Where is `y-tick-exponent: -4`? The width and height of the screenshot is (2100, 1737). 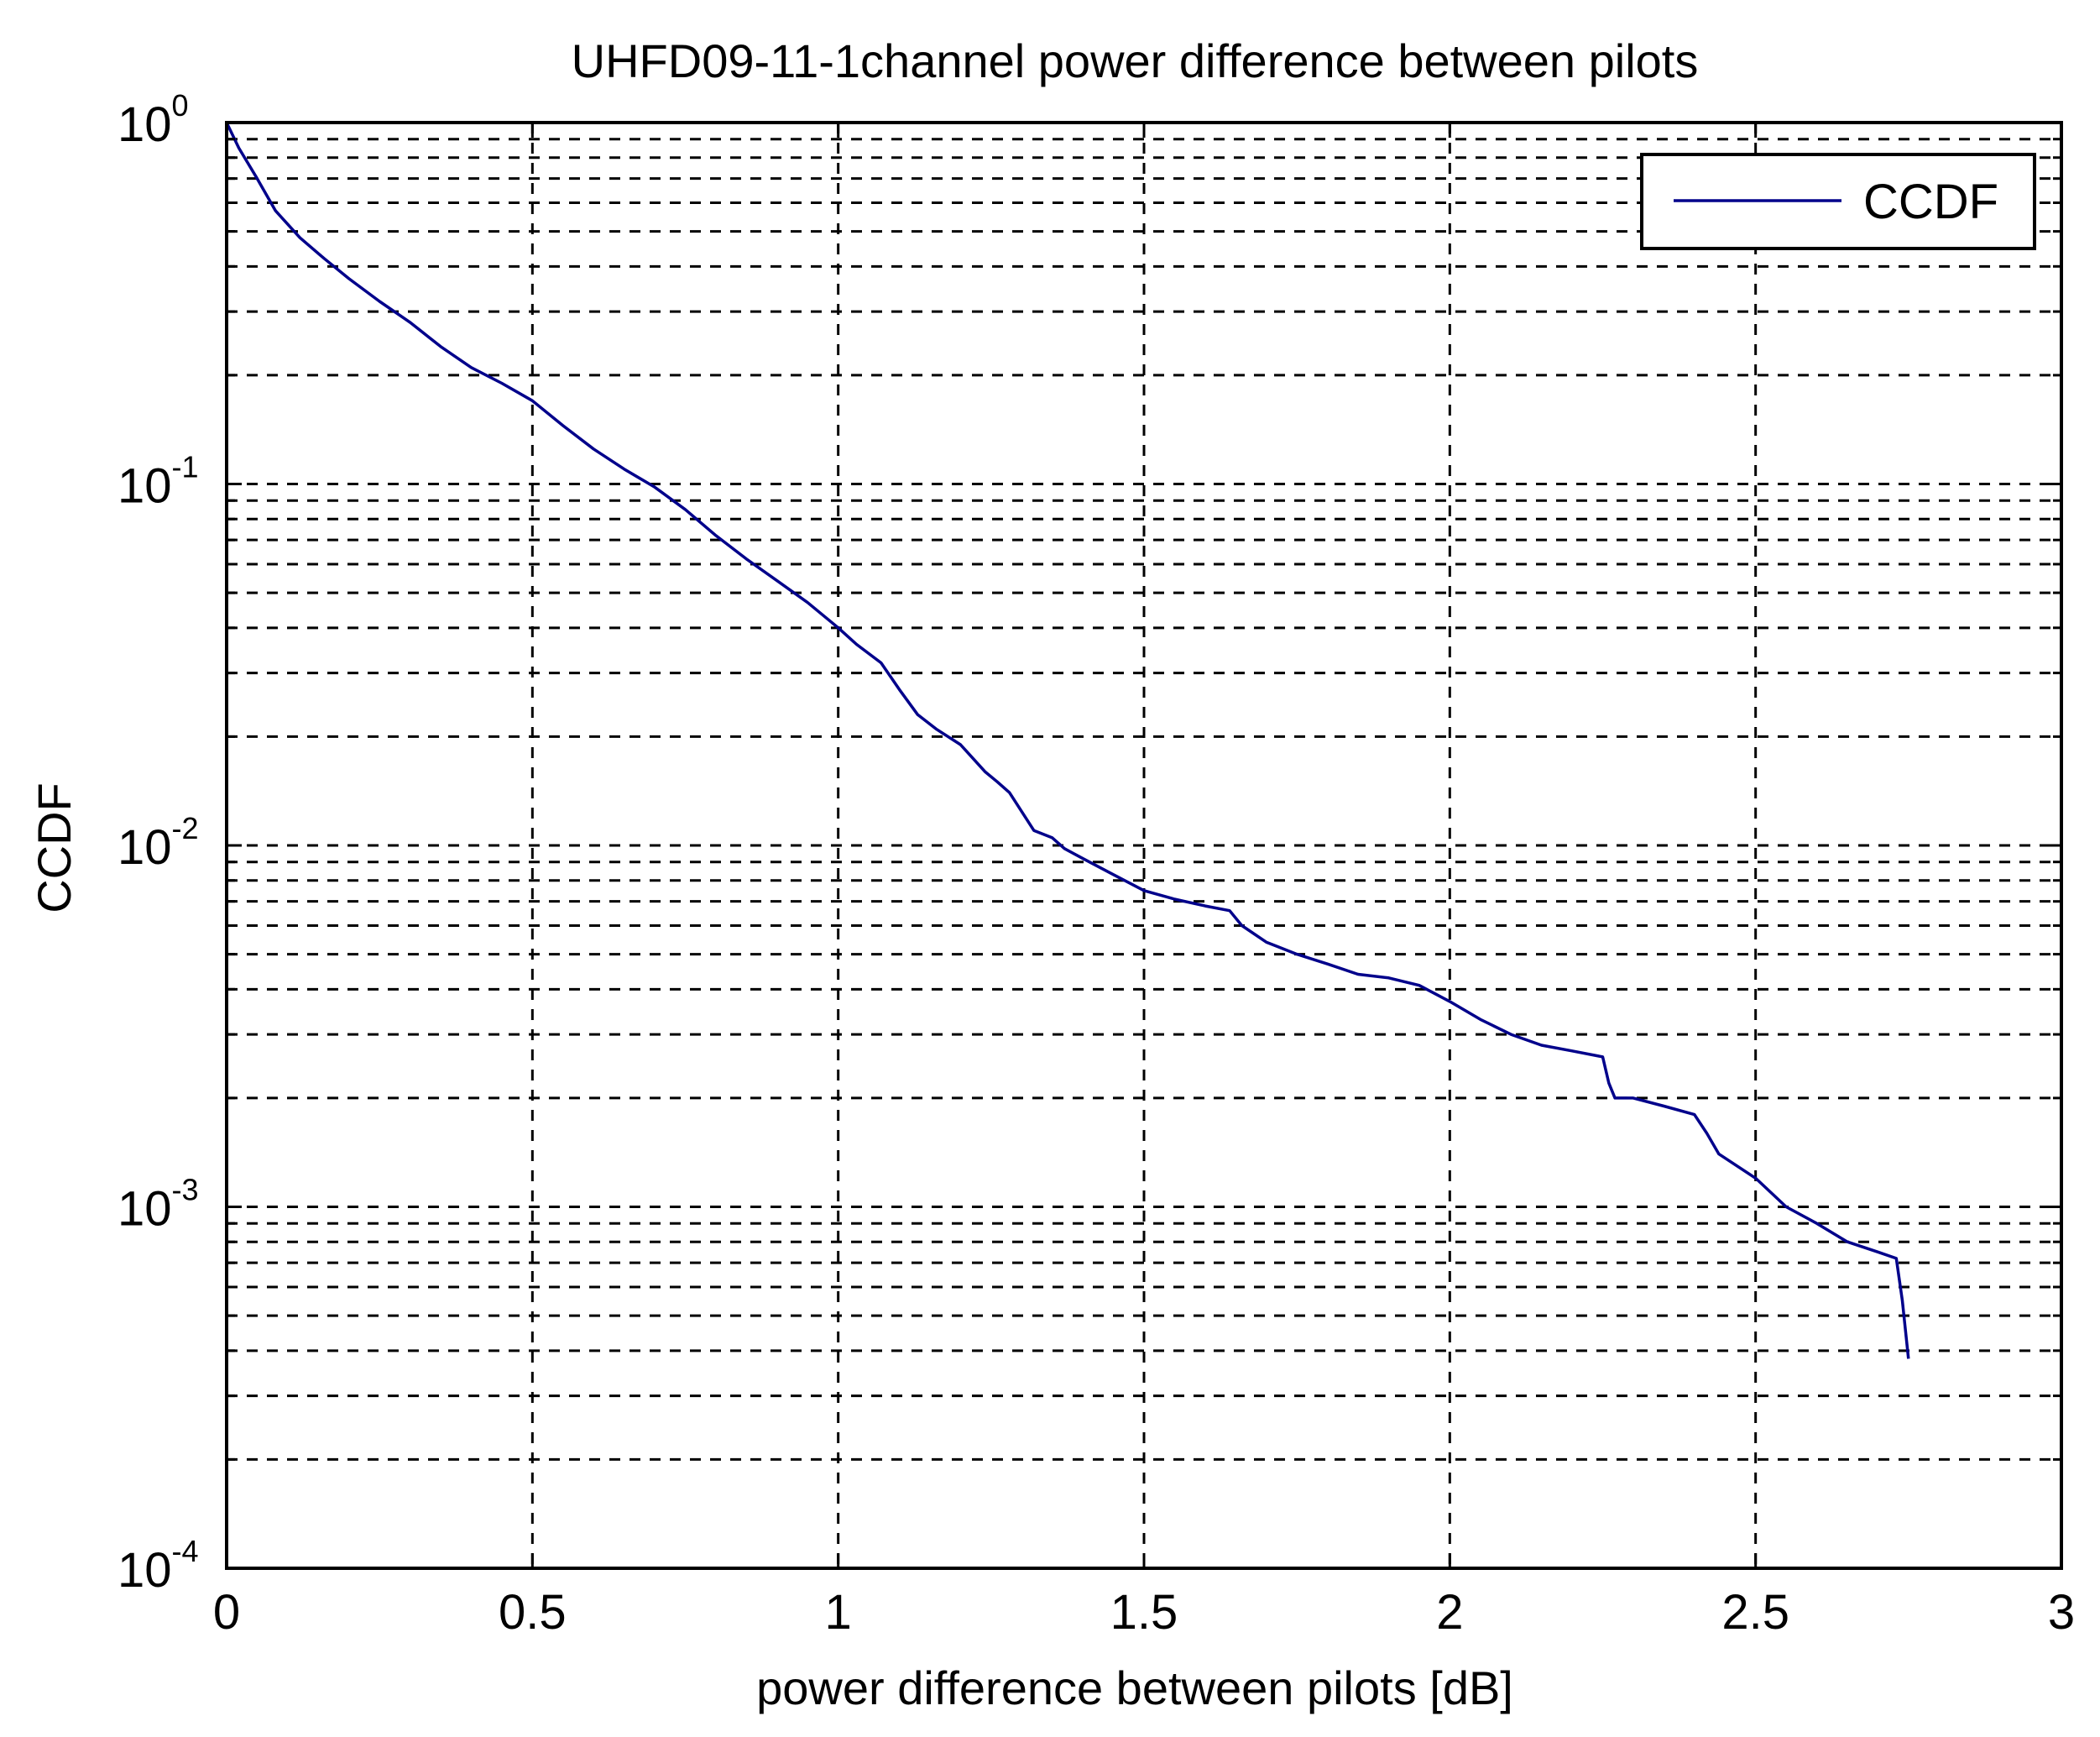 y-tick-exponent: -4 is located at coordinates (186, 1551).